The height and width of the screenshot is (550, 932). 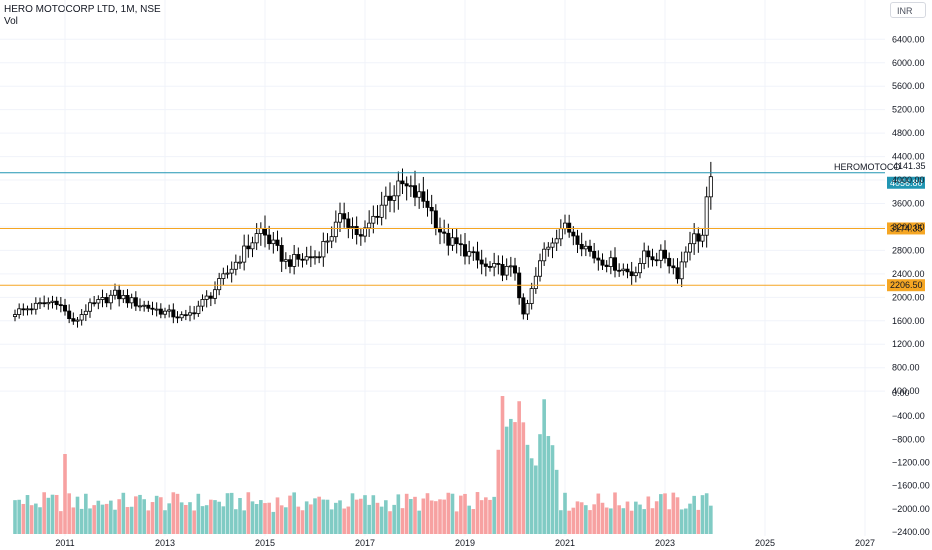 I want to click on price-tick-label: 1200.00, so click(x=908, y=344).